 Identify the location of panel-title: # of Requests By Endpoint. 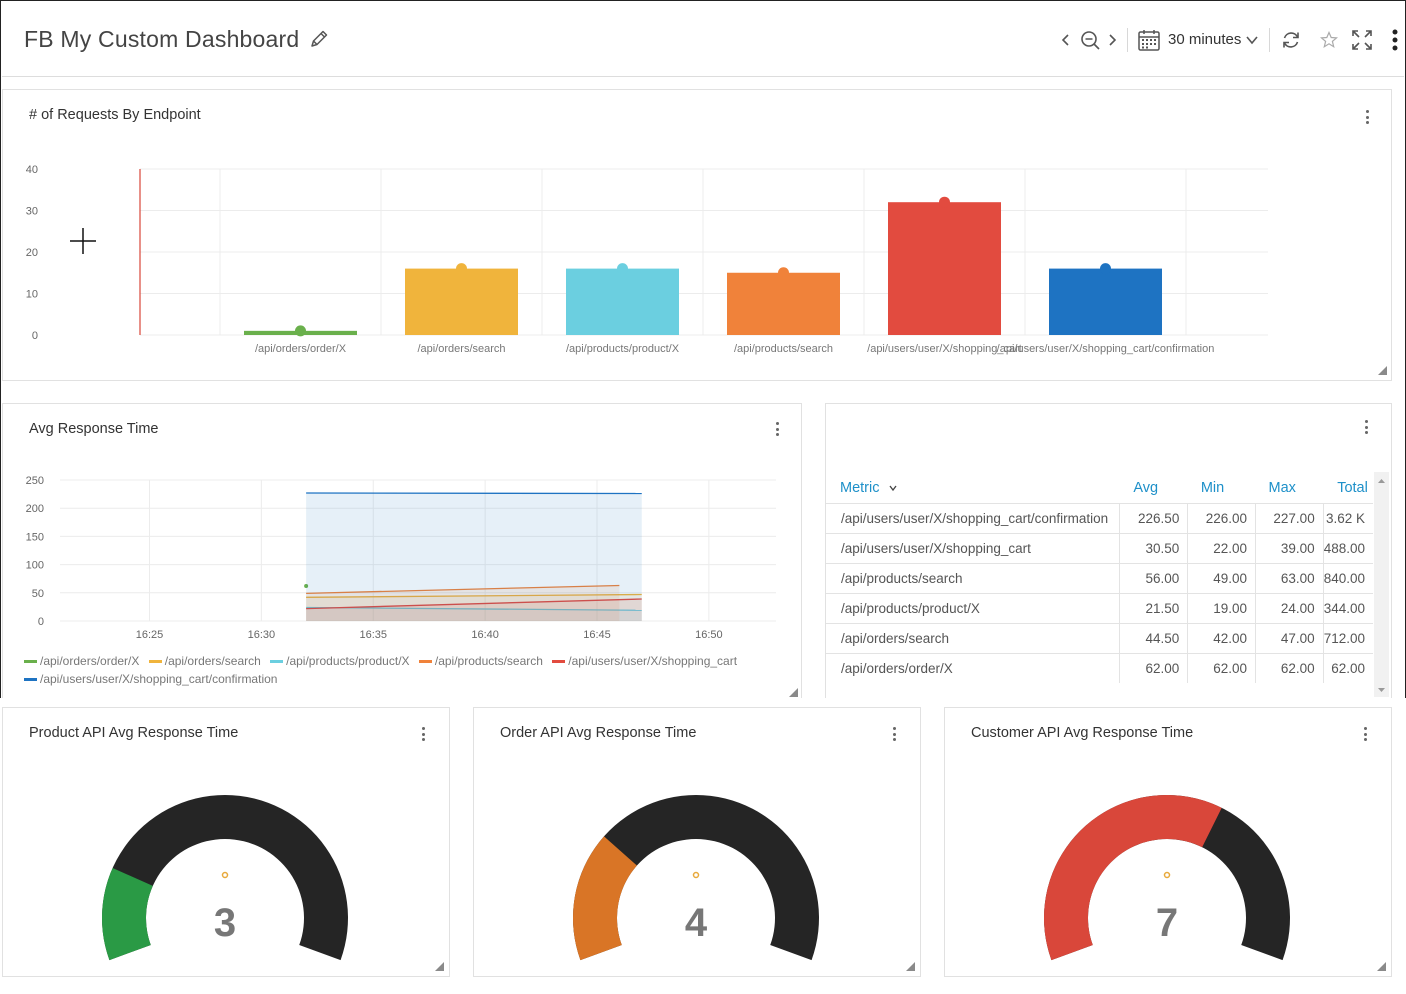
(115, 115).